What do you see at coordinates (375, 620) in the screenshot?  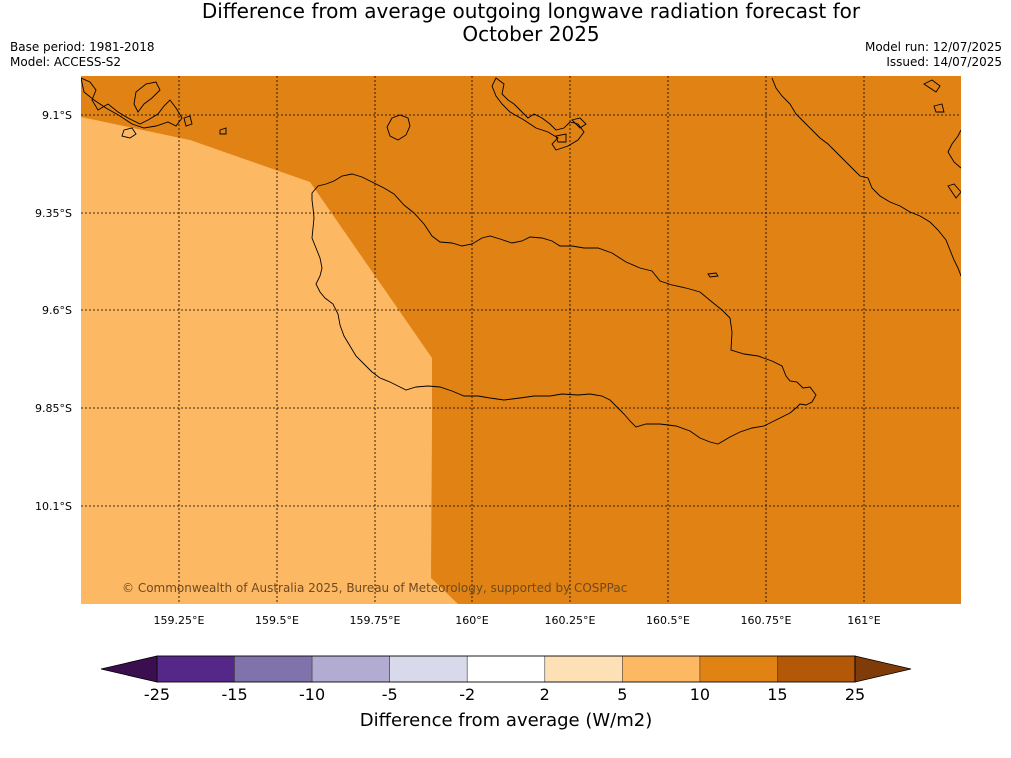 I see `lon-label: 159.75°E` at bounding box center [375, 620].